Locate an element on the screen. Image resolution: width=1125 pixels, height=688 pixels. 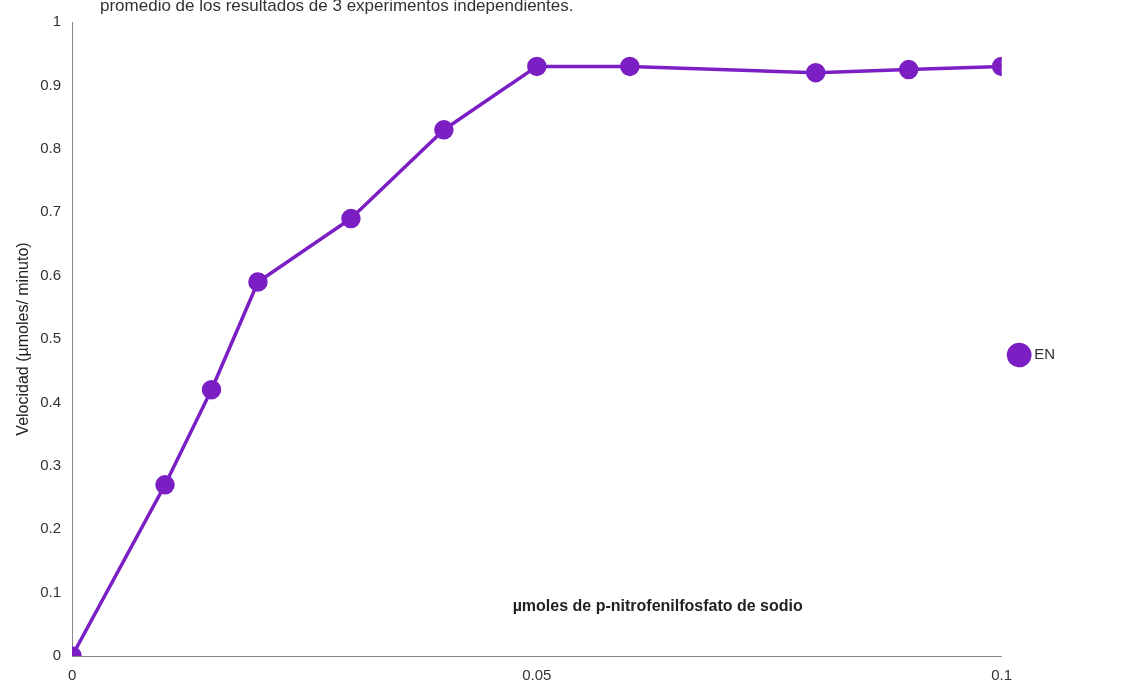
y-tick-label: 1 is located at coordinates (57, 21).